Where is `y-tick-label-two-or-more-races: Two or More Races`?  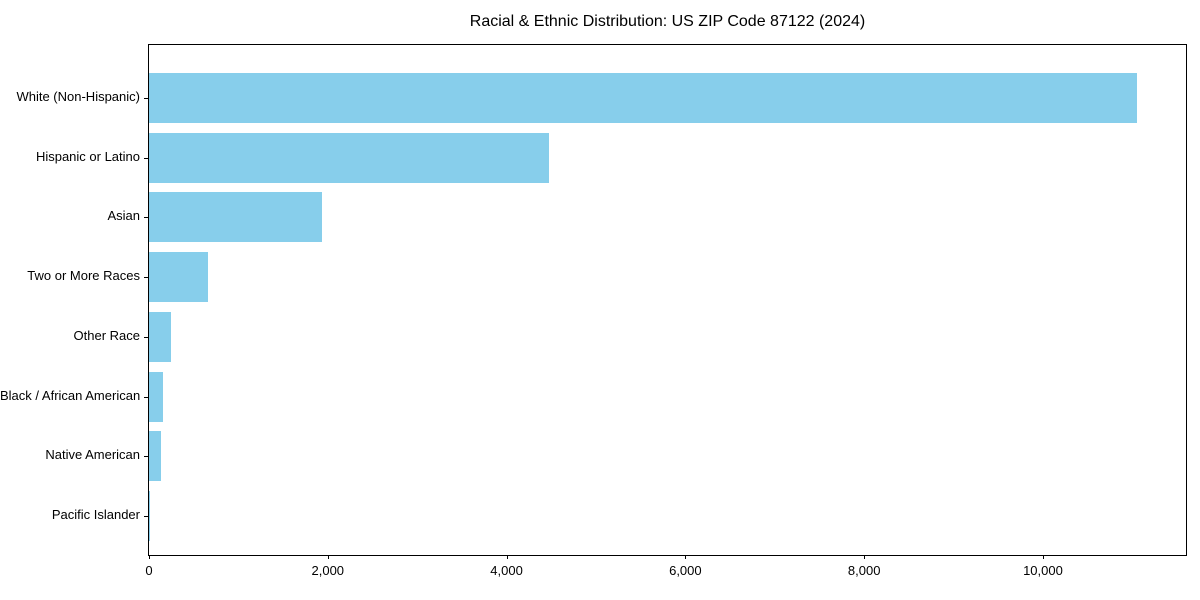 y-tick-label-two-or-more-races: Two or More Races is located at coordinates (83, 276).